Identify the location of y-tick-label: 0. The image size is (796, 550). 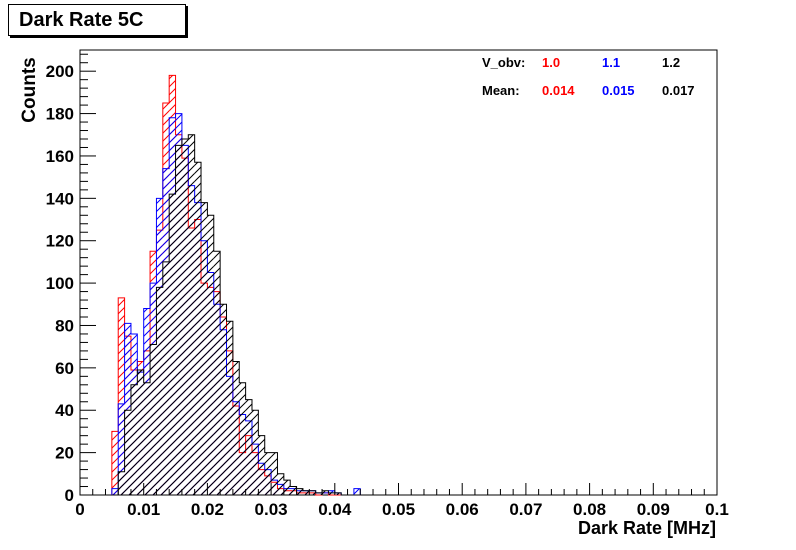
(69, 495).